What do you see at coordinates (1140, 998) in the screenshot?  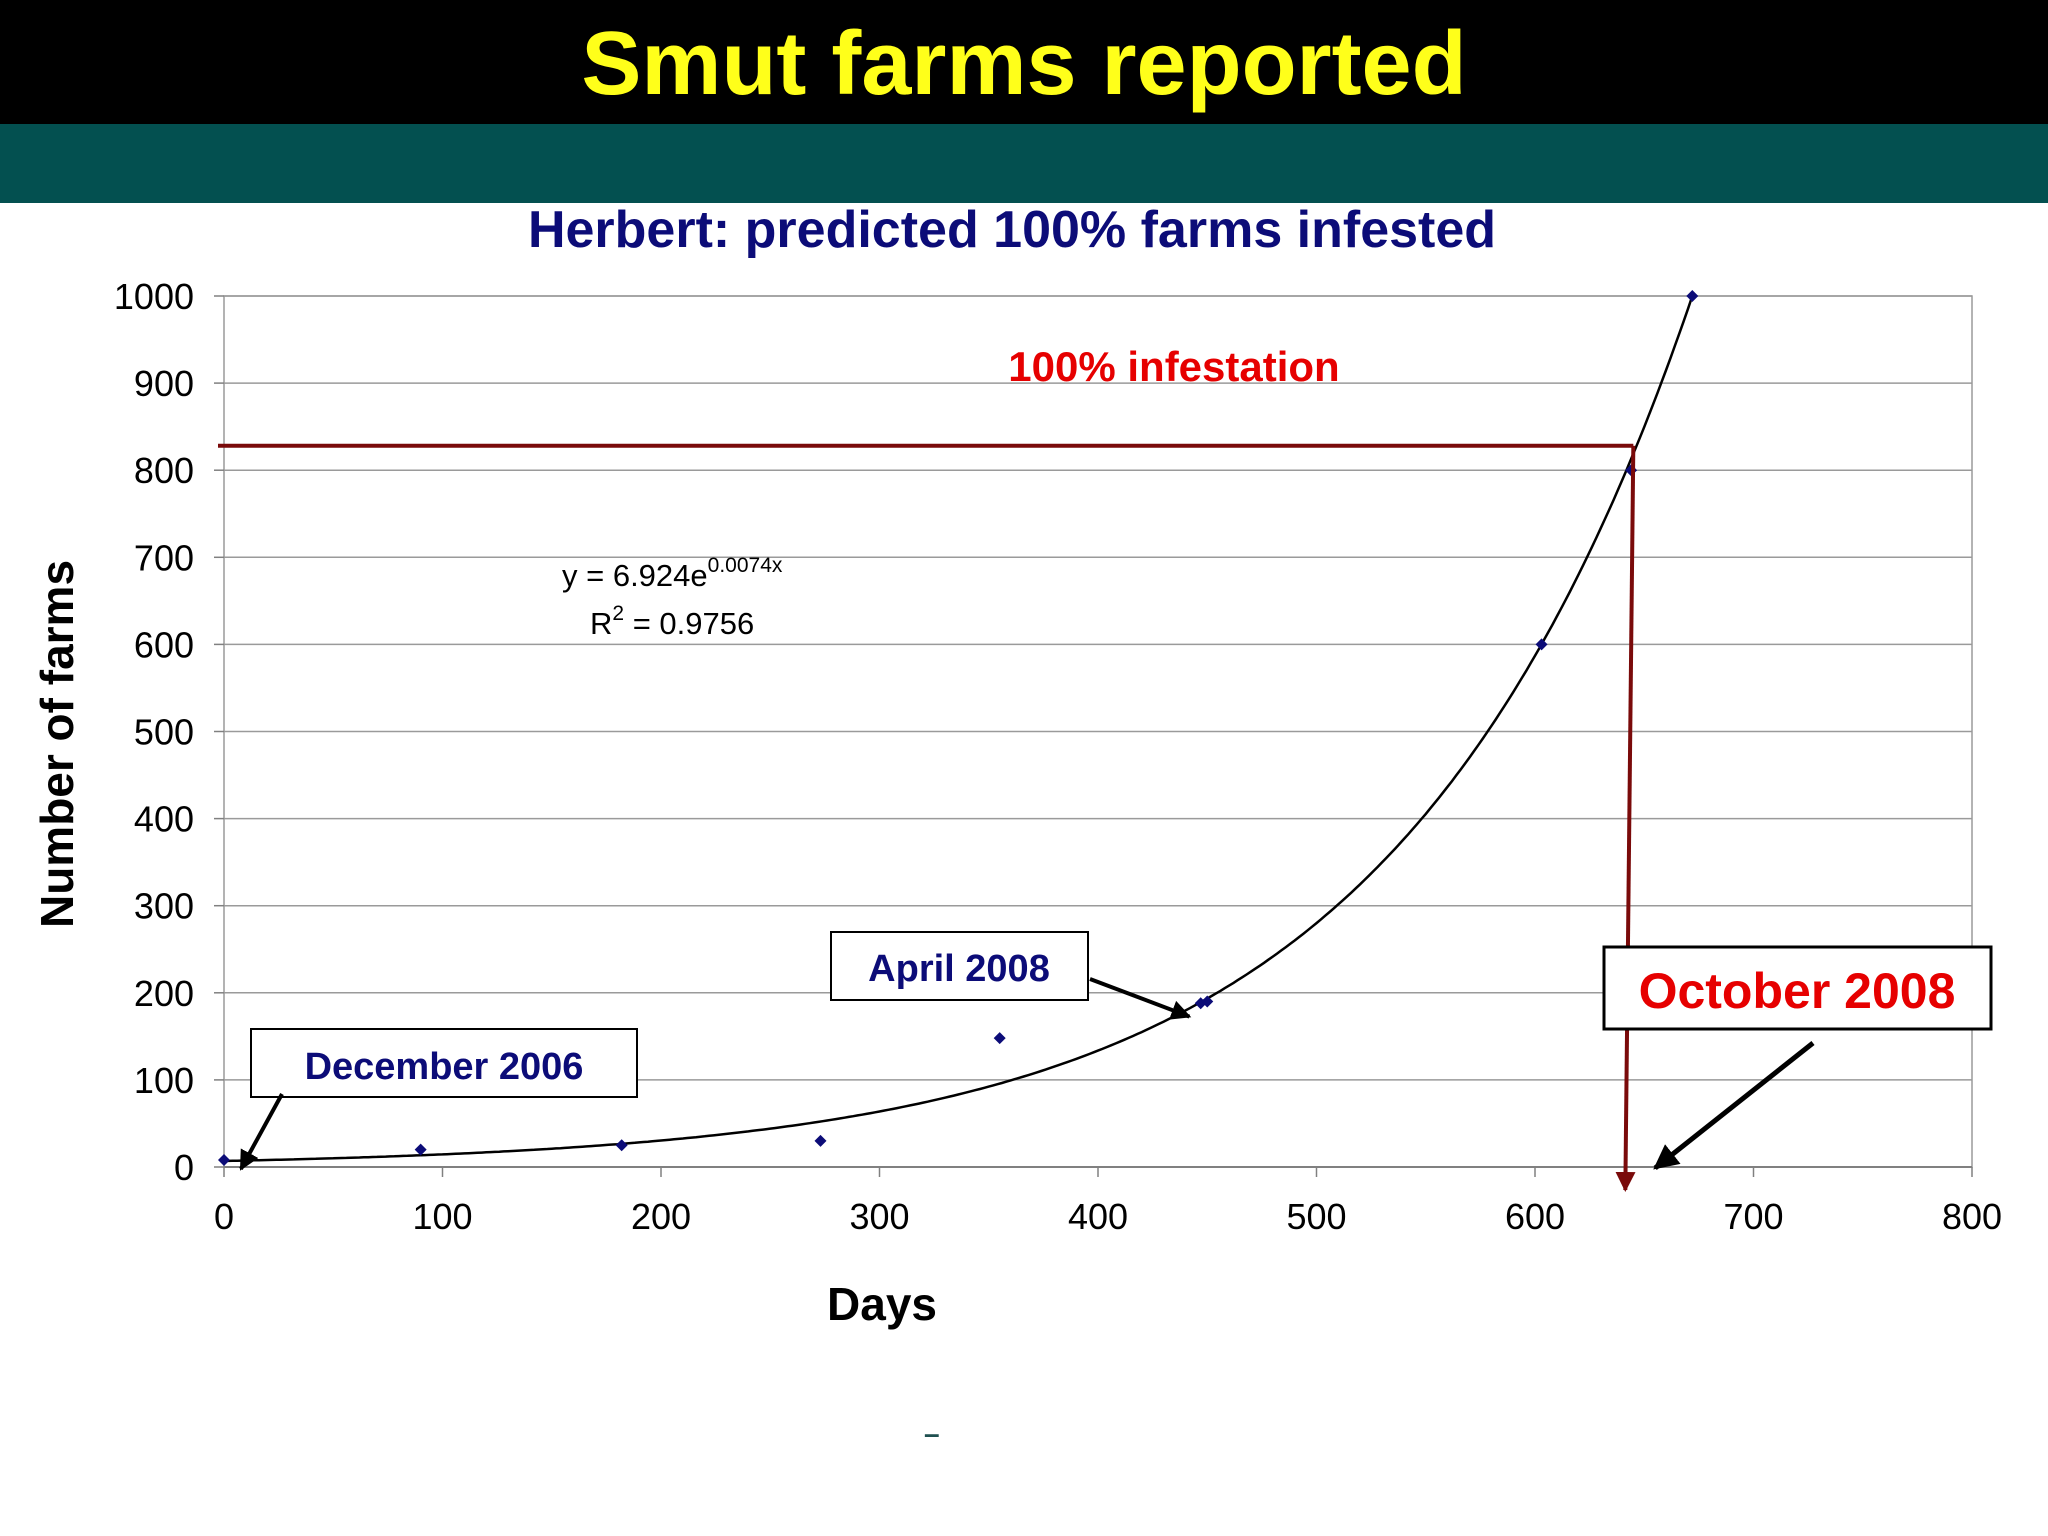 I see `annotation-arrow-apr2008` at bounding box center [1140, 998].